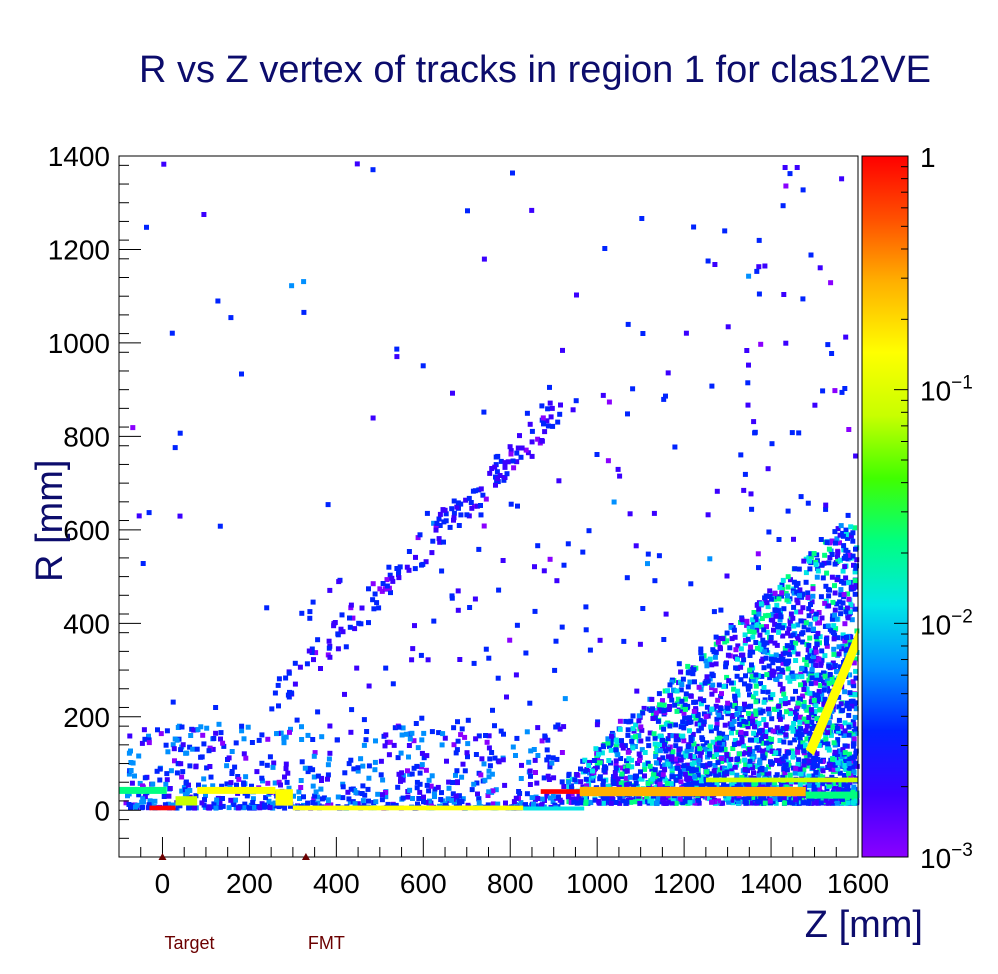 This screenshot has height=974, width=998. I want to click on x-axis-label: Z [mm], so click(864, 925).